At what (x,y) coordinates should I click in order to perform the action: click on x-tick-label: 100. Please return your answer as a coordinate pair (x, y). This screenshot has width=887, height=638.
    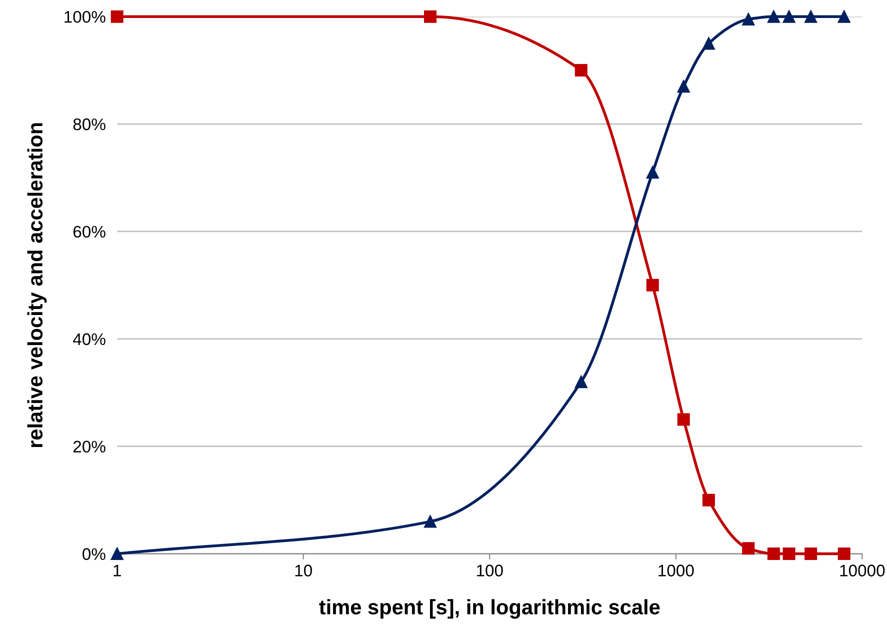
    Looking at the image, I should click on (489, 570).